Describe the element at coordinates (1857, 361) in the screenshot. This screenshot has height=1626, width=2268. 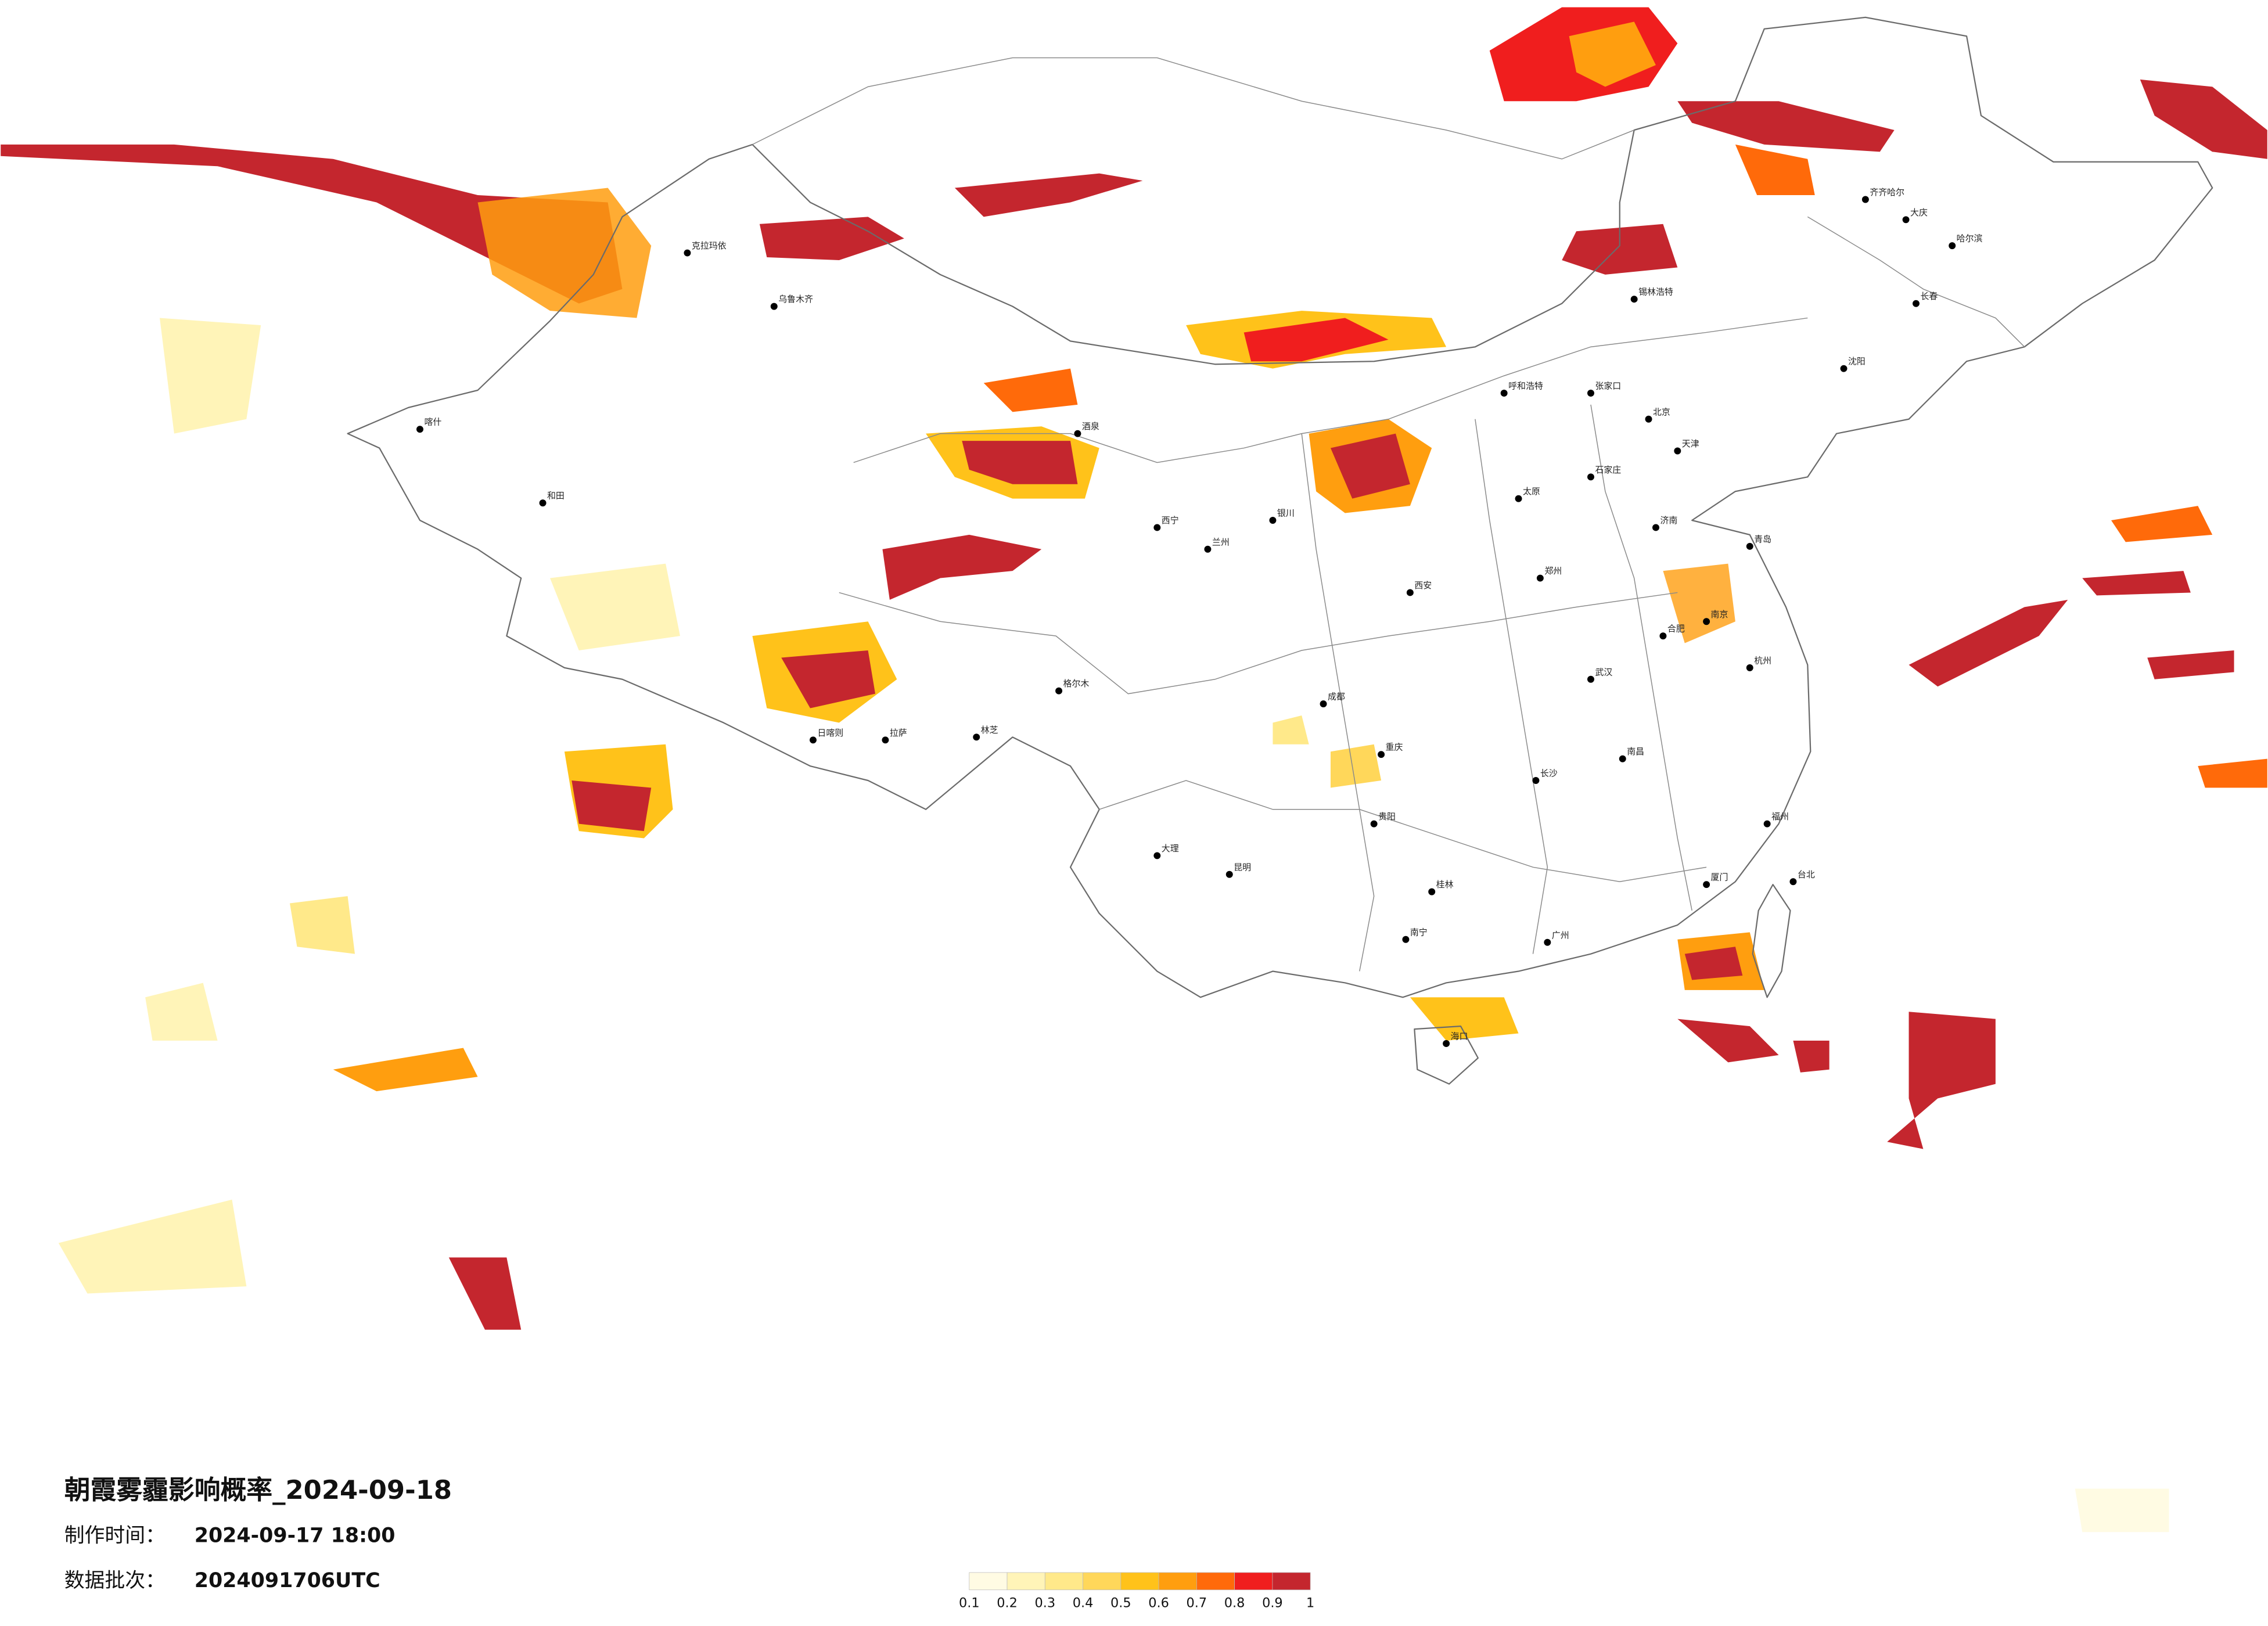
I see `city-label: 沈阳` at that location.